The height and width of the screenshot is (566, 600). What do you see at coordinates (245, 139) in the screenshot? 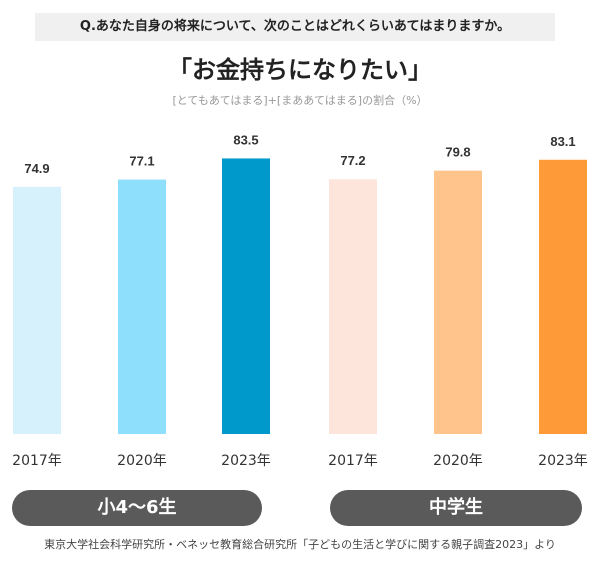
I see `data-label: 83.5` at bounding box center [245, 139].